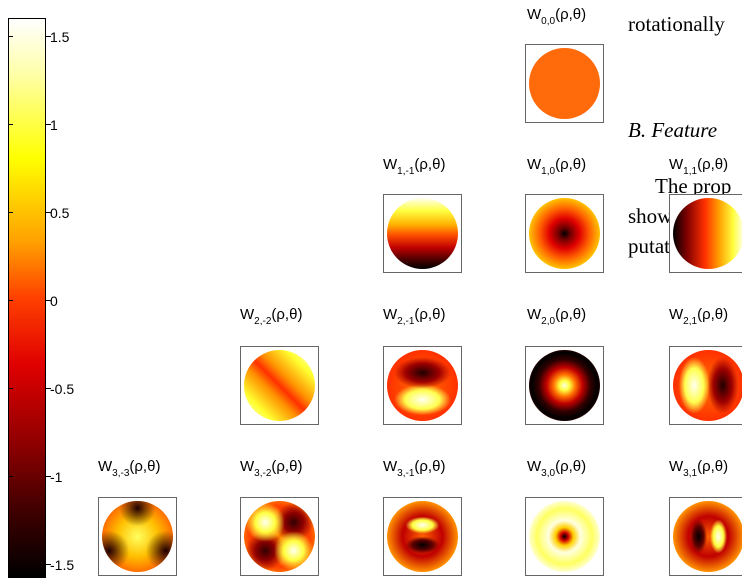 This screenshot has width=742, height=580. I want to click on zernike-label: W1,0(ρ,θ), so click(557, 166).